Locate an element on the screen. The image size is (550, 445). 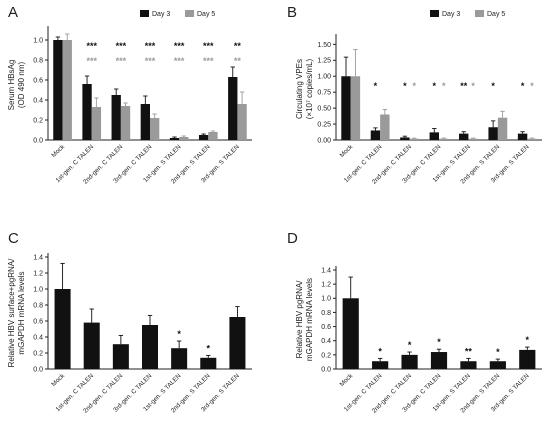
y-axis-title-line: mGAPDH mRNA levels is located at coordinates (21, 312).